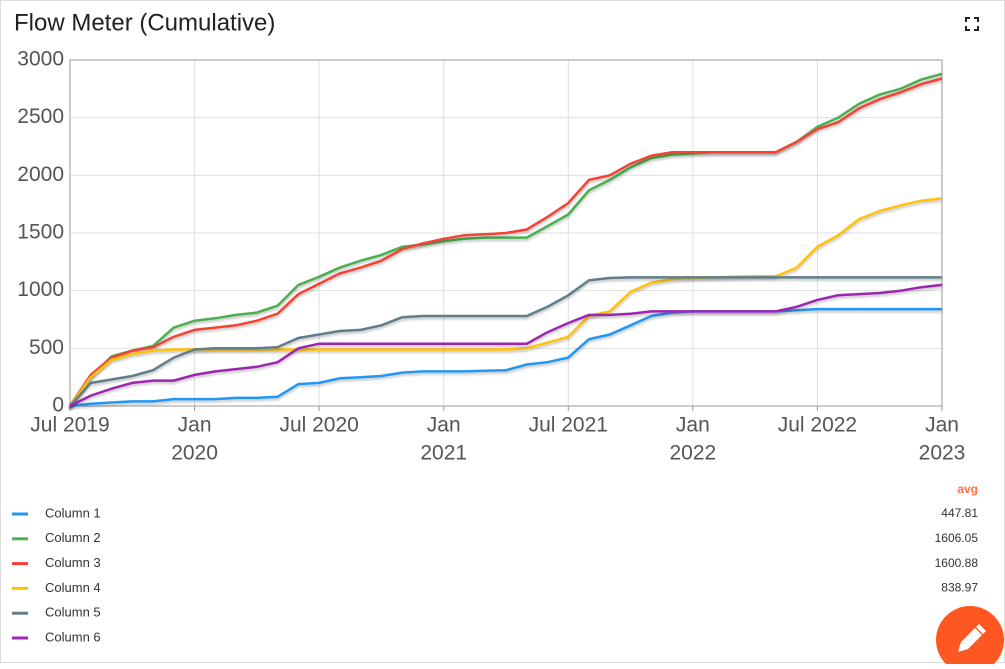 This screenshot has height=669, width=1005. What do you see at coordinates (40, 289) in the screenshot?
I see `y-tick-label: 1000` at bounding box center [40, 289].